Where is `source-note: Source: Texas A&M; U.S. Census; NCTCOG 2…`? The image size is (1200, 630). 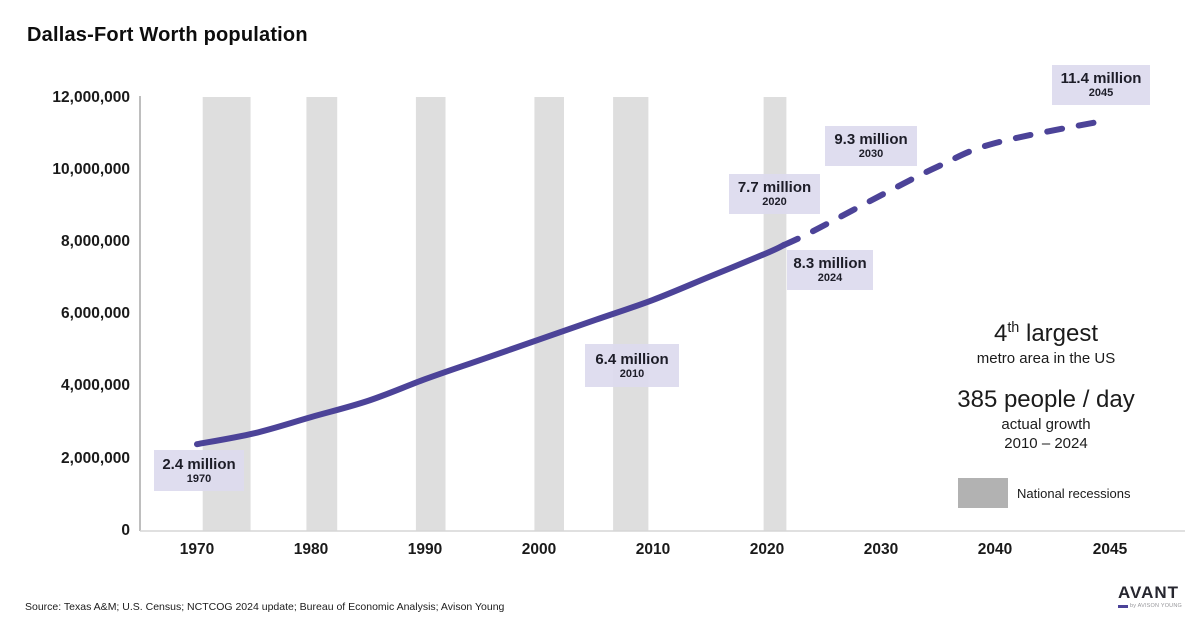 source-note: Source: Texas A&M; U.S. Census; NCTCOG 2… is located at coordinates (265, 607).